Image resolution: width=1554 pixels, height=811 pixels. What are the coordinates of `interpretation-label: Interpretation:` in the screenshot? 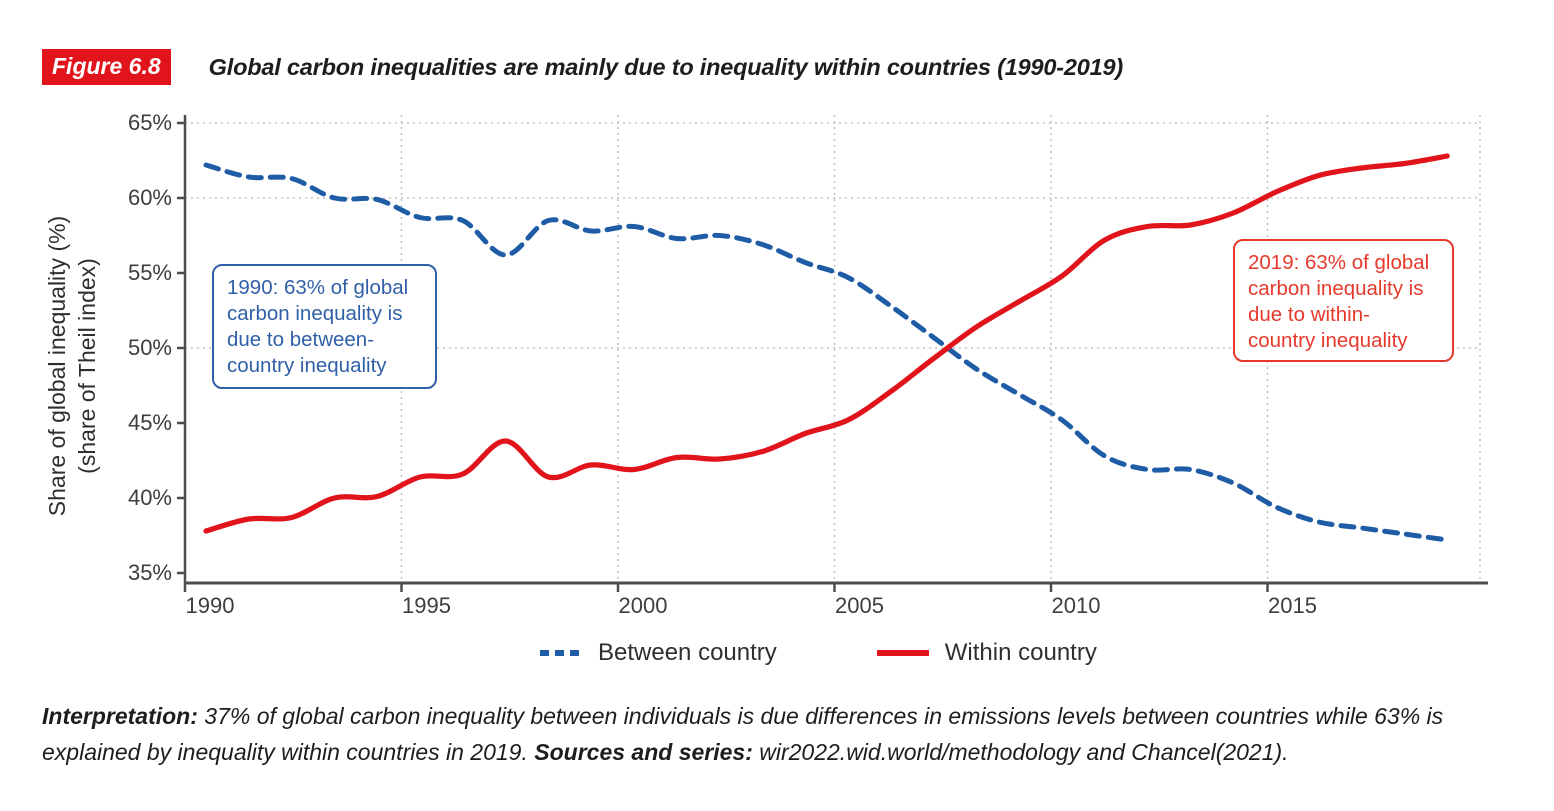 It's located at (120, 716).